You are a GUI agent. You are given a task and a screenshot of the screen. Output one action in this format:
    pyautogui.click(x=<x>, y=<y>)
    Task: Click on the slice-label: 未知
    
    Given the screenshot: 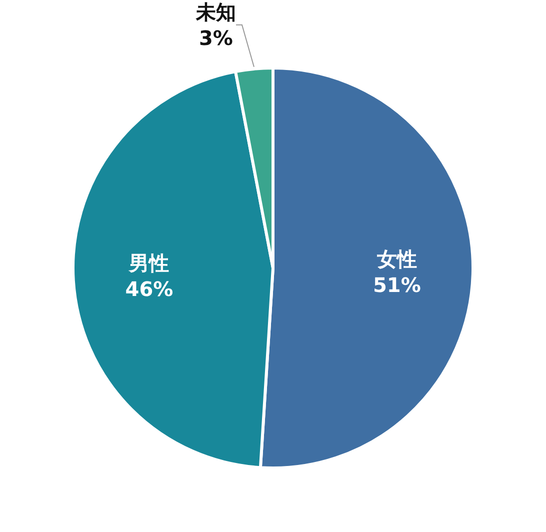 What is the action you would take?
    pyautogui.click(x=215, y=12)
    